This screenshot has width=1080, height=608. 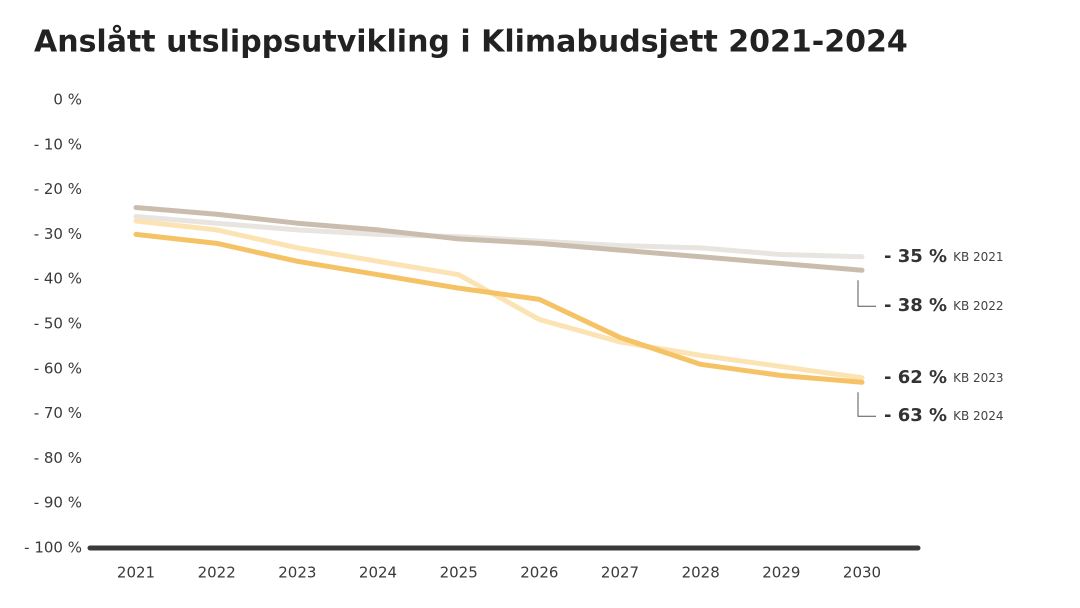 I want to click on y-tick-label: - 10 %, so click(x=58, y=144).